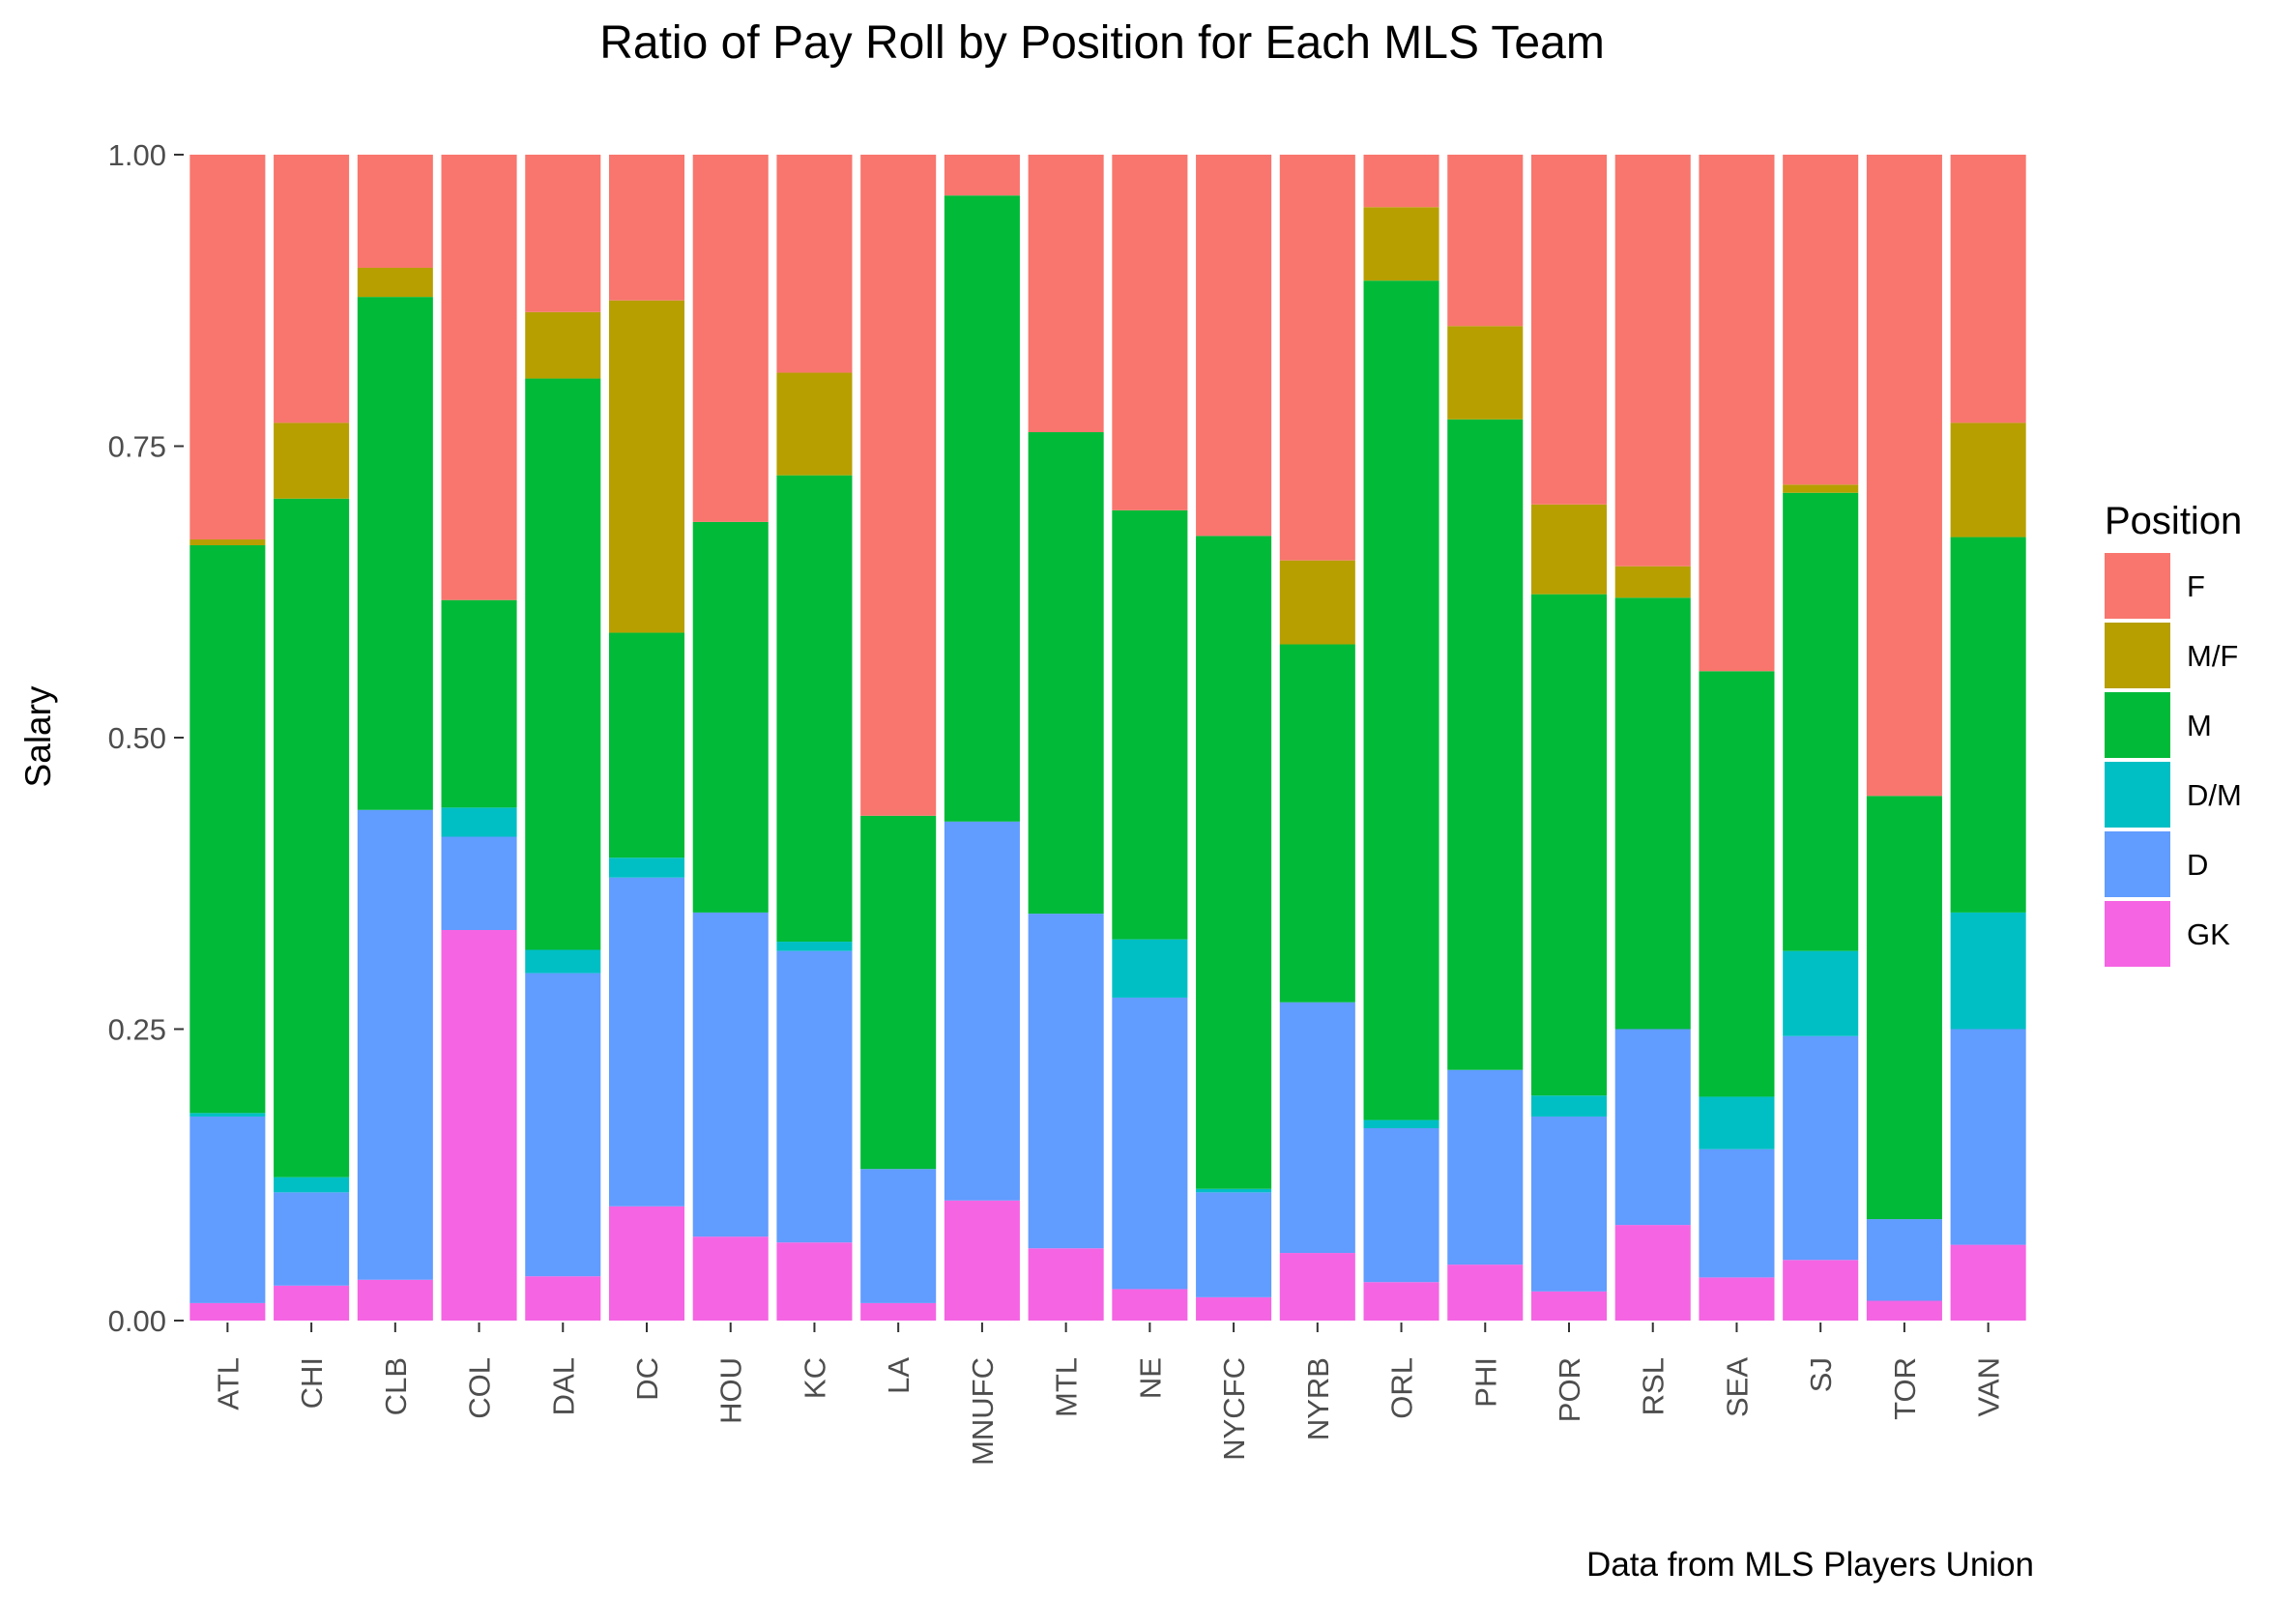 This screenshot has width=2296, height=1599. What do you see at coordinates (2196, 586) in the screenshot?
I see `legend-label-f: F` at bounding box center [2196, 586].